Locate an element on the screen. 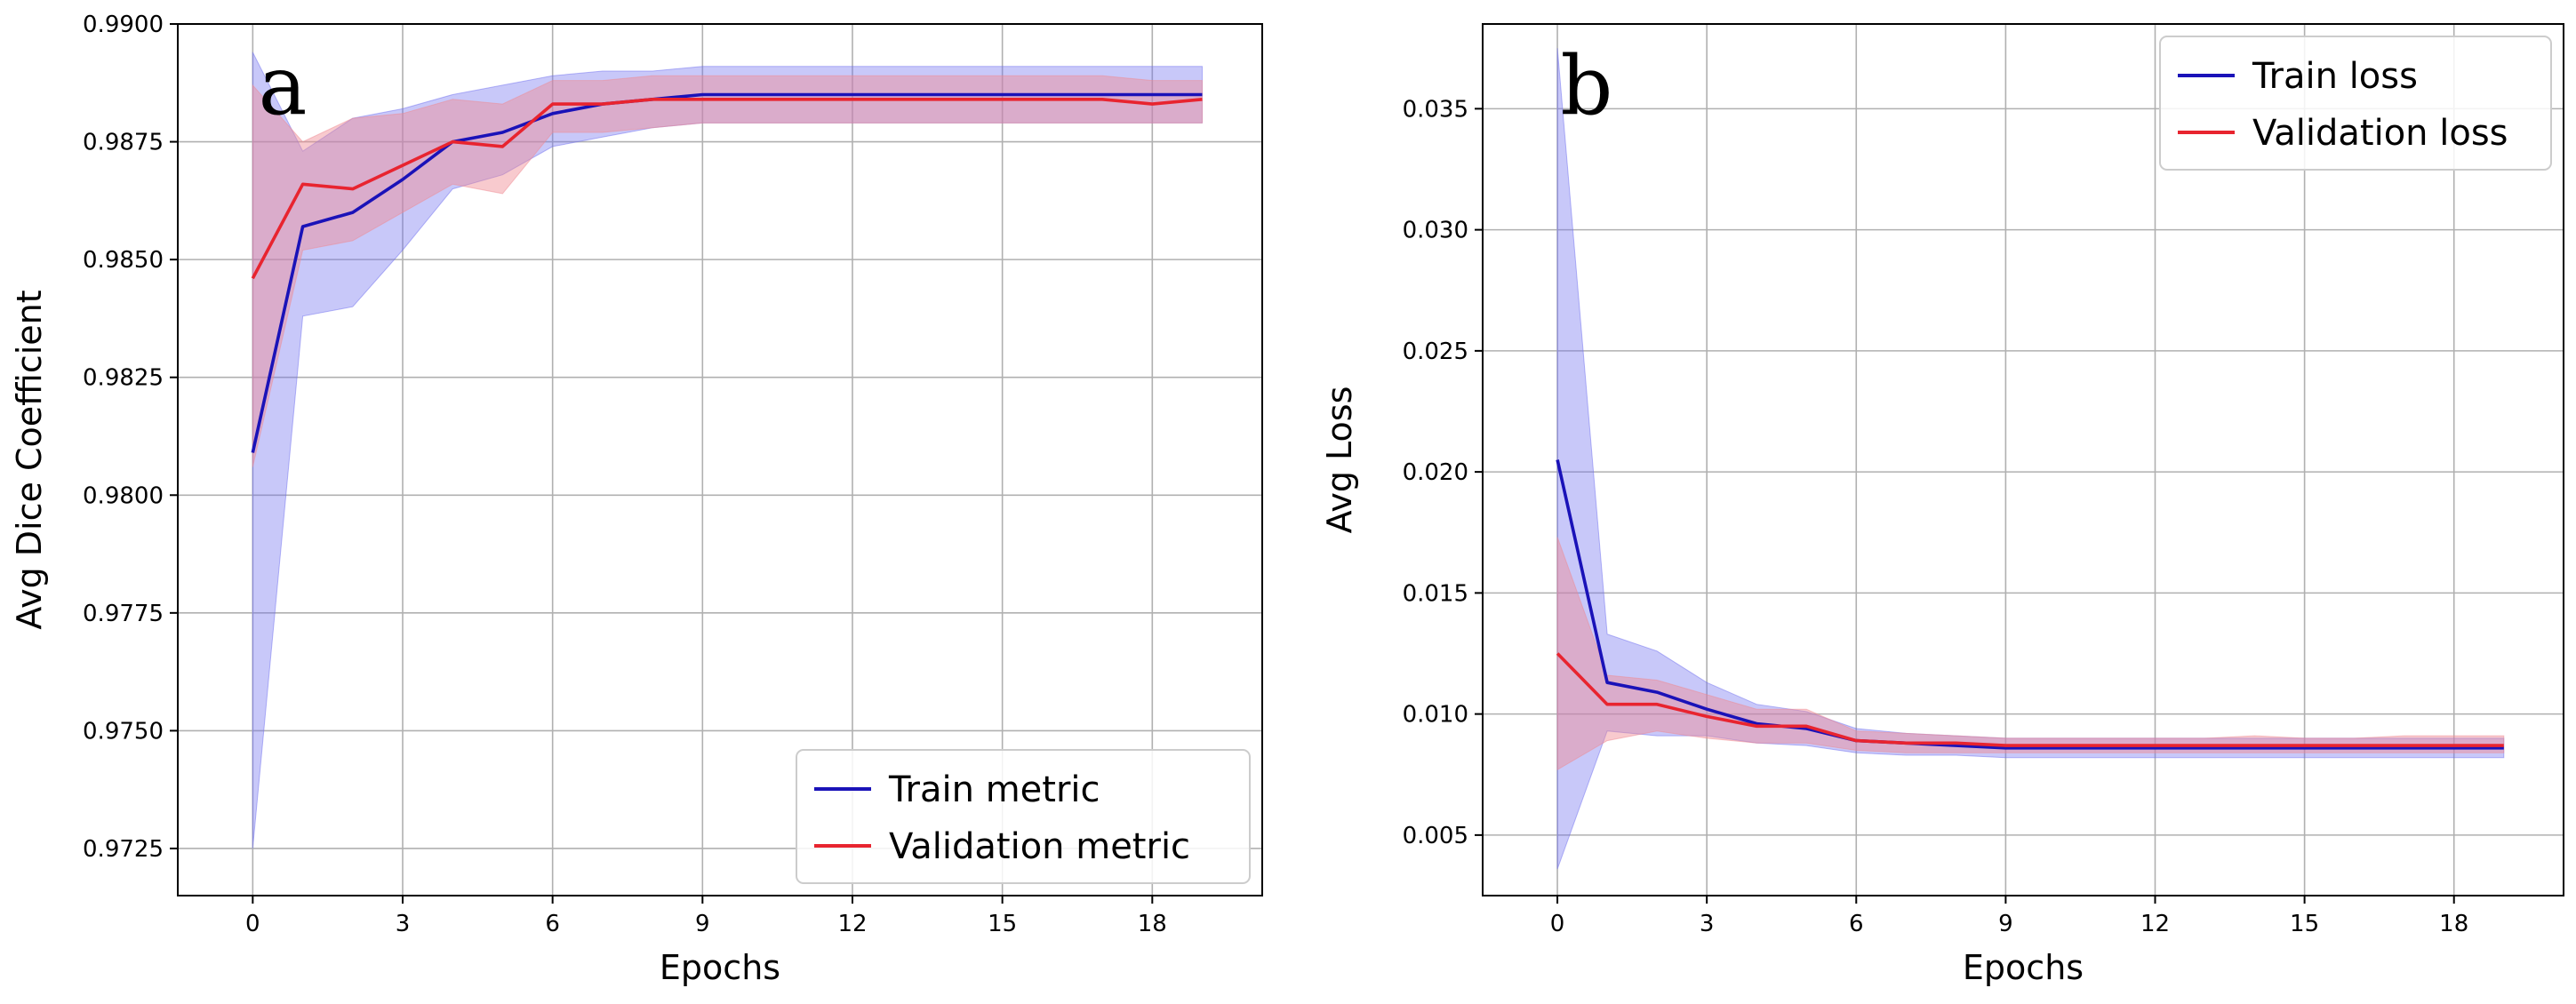  y-tick-label: 0.030 is located at coordinates (1435, 231).